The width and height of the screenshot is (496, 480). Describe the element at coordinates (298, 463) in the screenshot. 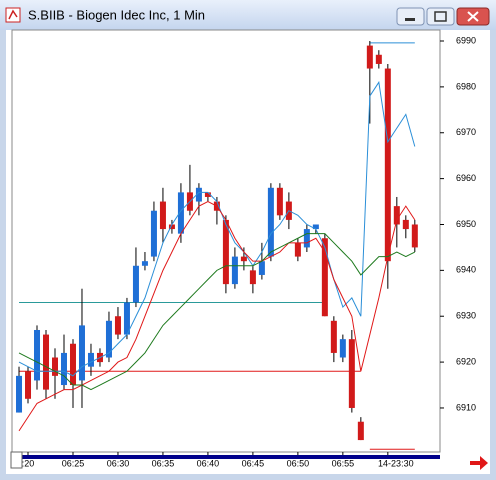

I see `x-tick-label: 06:50` at that location.